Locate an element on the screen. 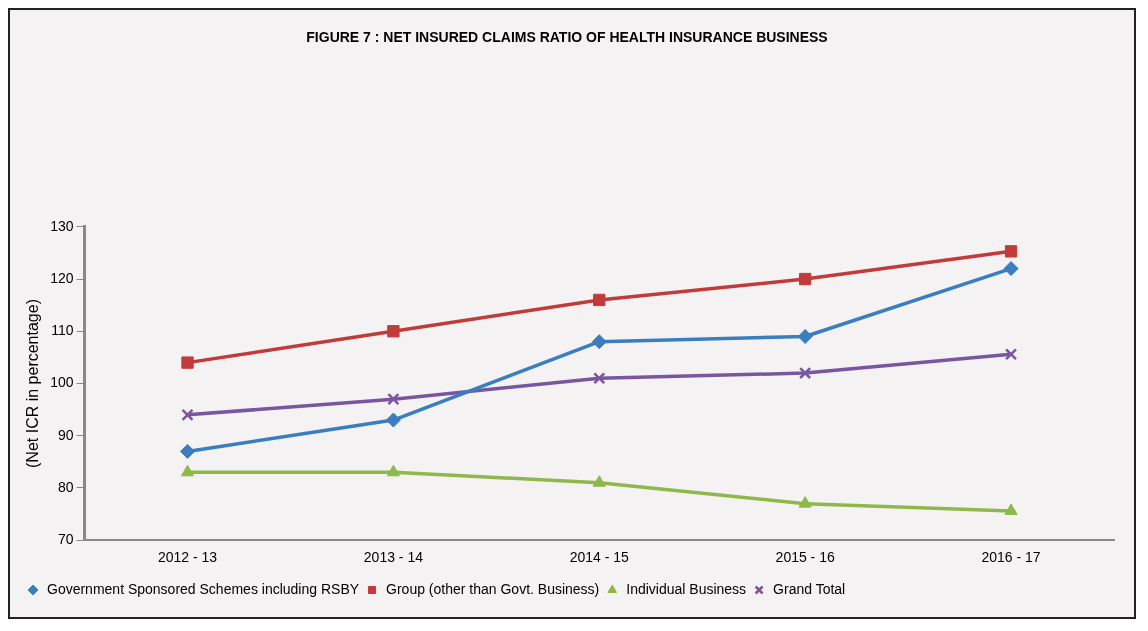 This screenshot has width=1148, height=631. y-tick-label: 70 is located at coordinates (65, 539).